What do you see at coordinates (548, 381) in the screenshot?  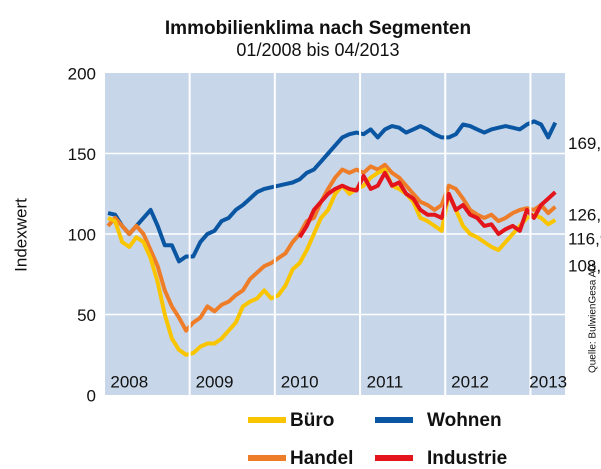 I see `x-tick-label: 2013` at bounding box center [548, 381].